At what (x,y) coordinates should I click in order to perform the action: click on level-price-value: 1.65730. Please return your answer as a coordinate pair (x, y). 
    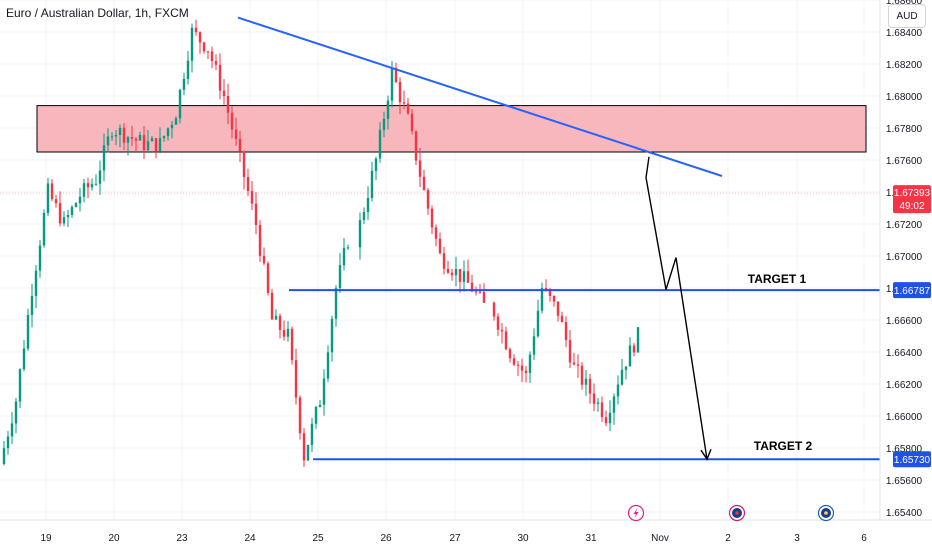
    Looking at the image, I should click on (912, 460).